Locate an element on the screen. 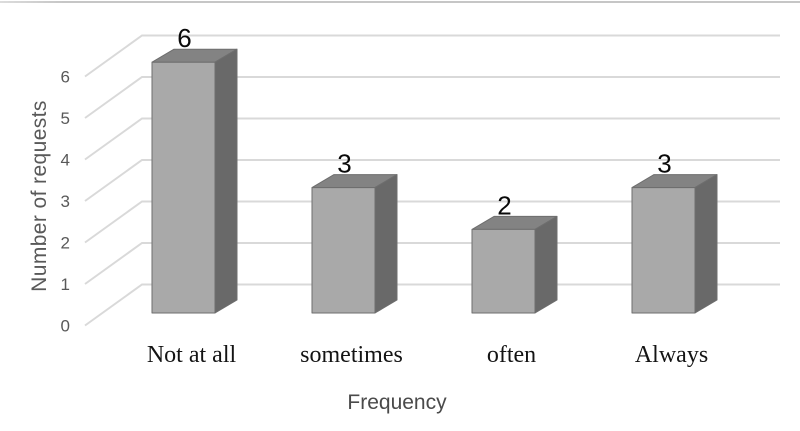 The width and height of the screenshot is (800, 431). y-axis-title: Number of requests is located at coordinates (39, 196).